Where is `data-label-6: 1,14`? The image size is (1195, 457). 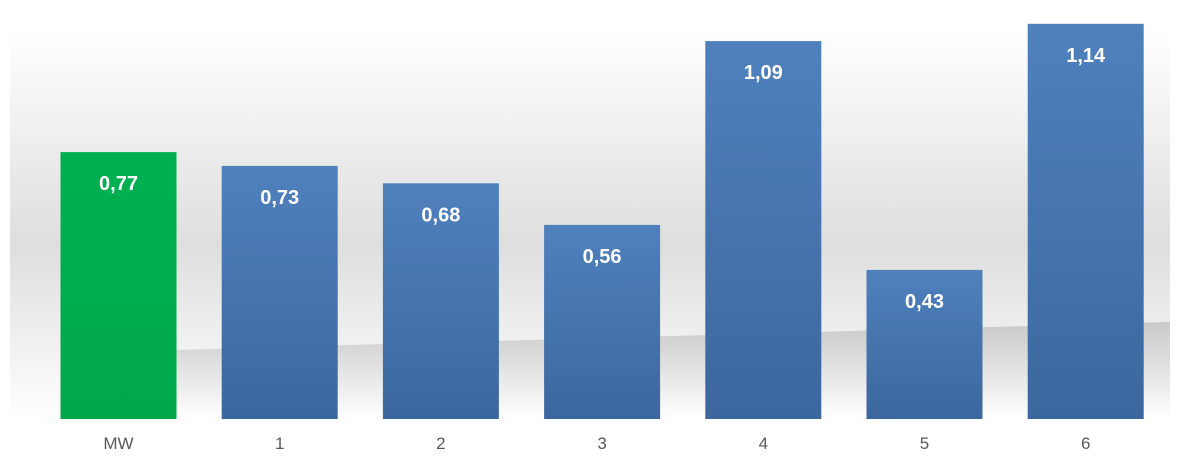
data-label-6: 1,14 is located at coordinates (1086, 56).